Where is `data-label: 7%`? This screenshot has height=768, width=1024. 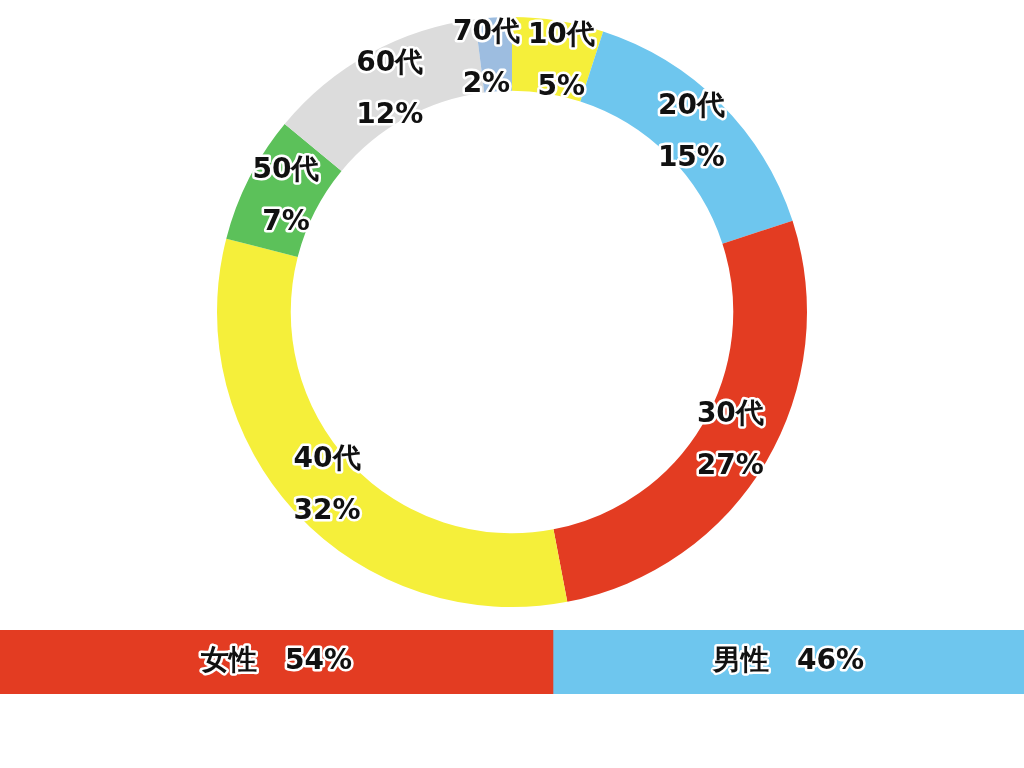 data-label: 7% is located at coordinates (286, 221).